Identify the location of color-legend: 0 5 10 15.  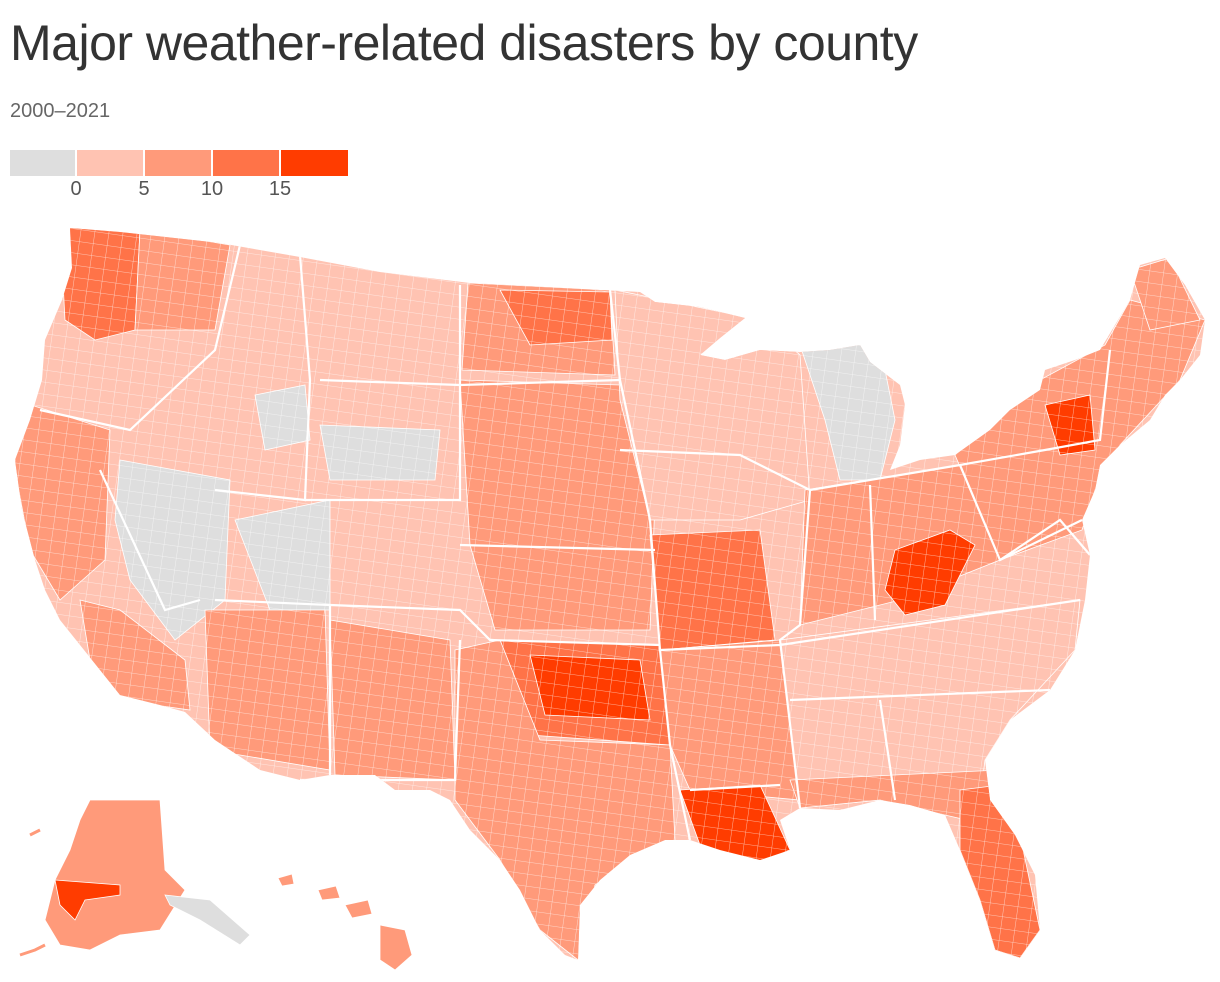
(180, 175).